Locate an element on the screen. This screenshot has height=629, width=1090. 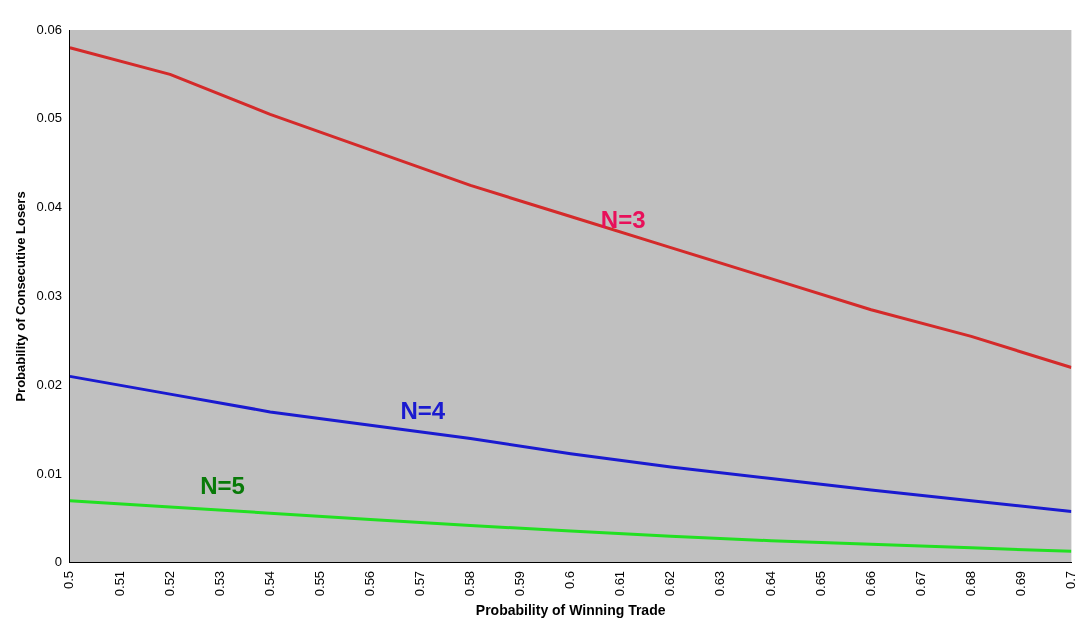
y-tick-label: 0.06 is located at coordinates (49, 29).